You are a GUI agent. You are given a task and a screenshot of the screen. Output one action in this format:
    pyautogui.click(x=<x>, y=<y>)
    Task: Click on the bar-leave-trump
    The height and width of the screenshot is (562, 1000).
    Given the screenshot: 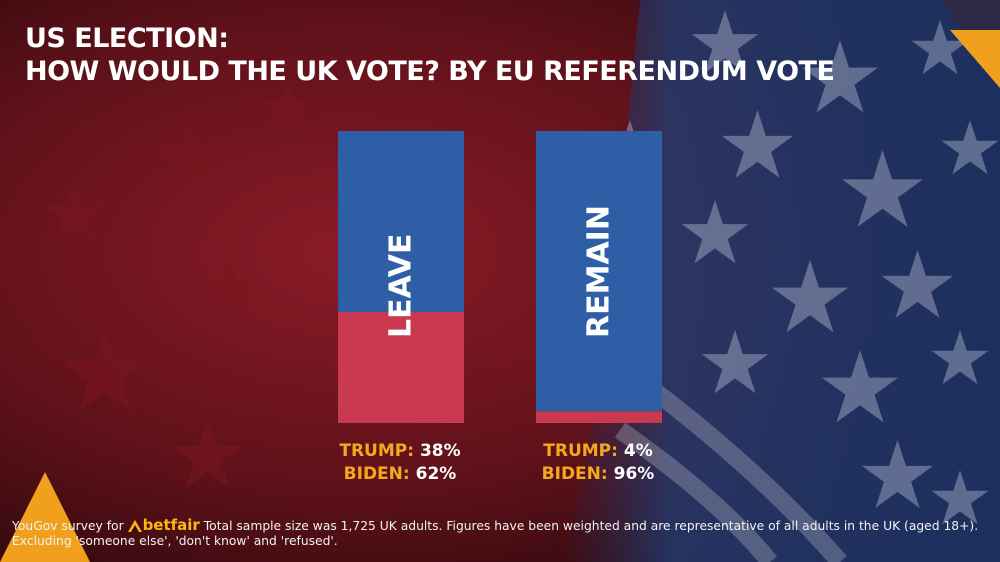 What is the action you would take?
    pyautogui.click(x=401, y=367)
    